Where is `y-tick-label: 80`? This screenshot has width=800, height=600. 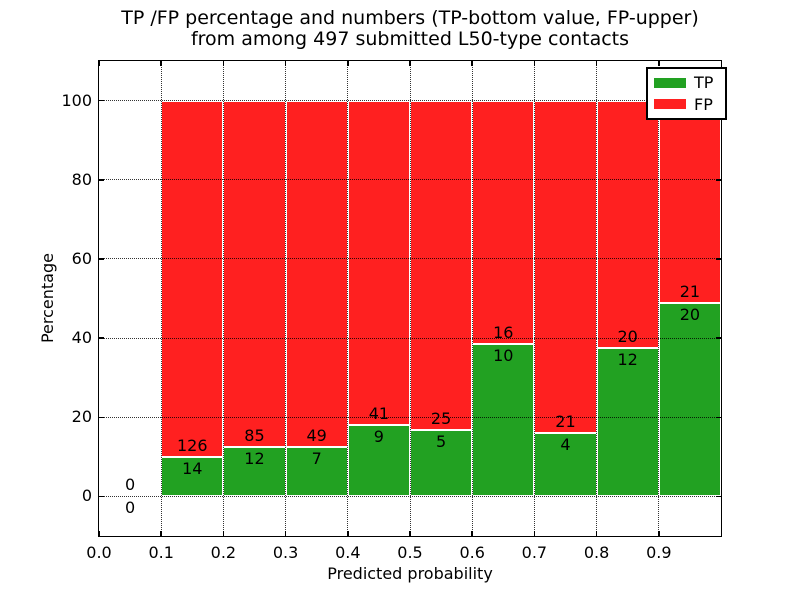 y-tick-label: 80 is located at coordinates (81, 179).